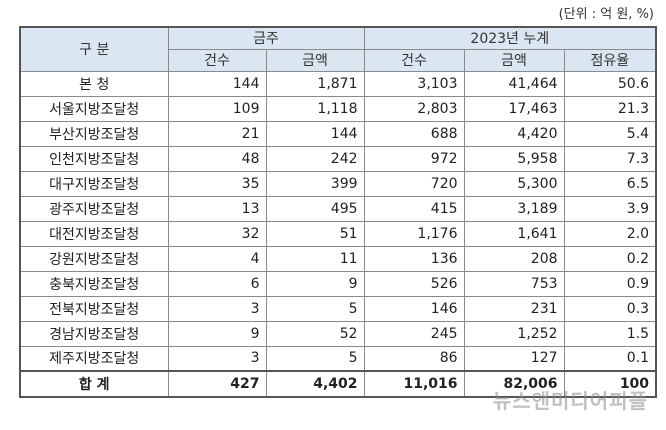  What do you see at coordinates (514, 208) in the screenshot?
I see `cell-amount-cumulative: 3,189` at bounding box center [514, 208].